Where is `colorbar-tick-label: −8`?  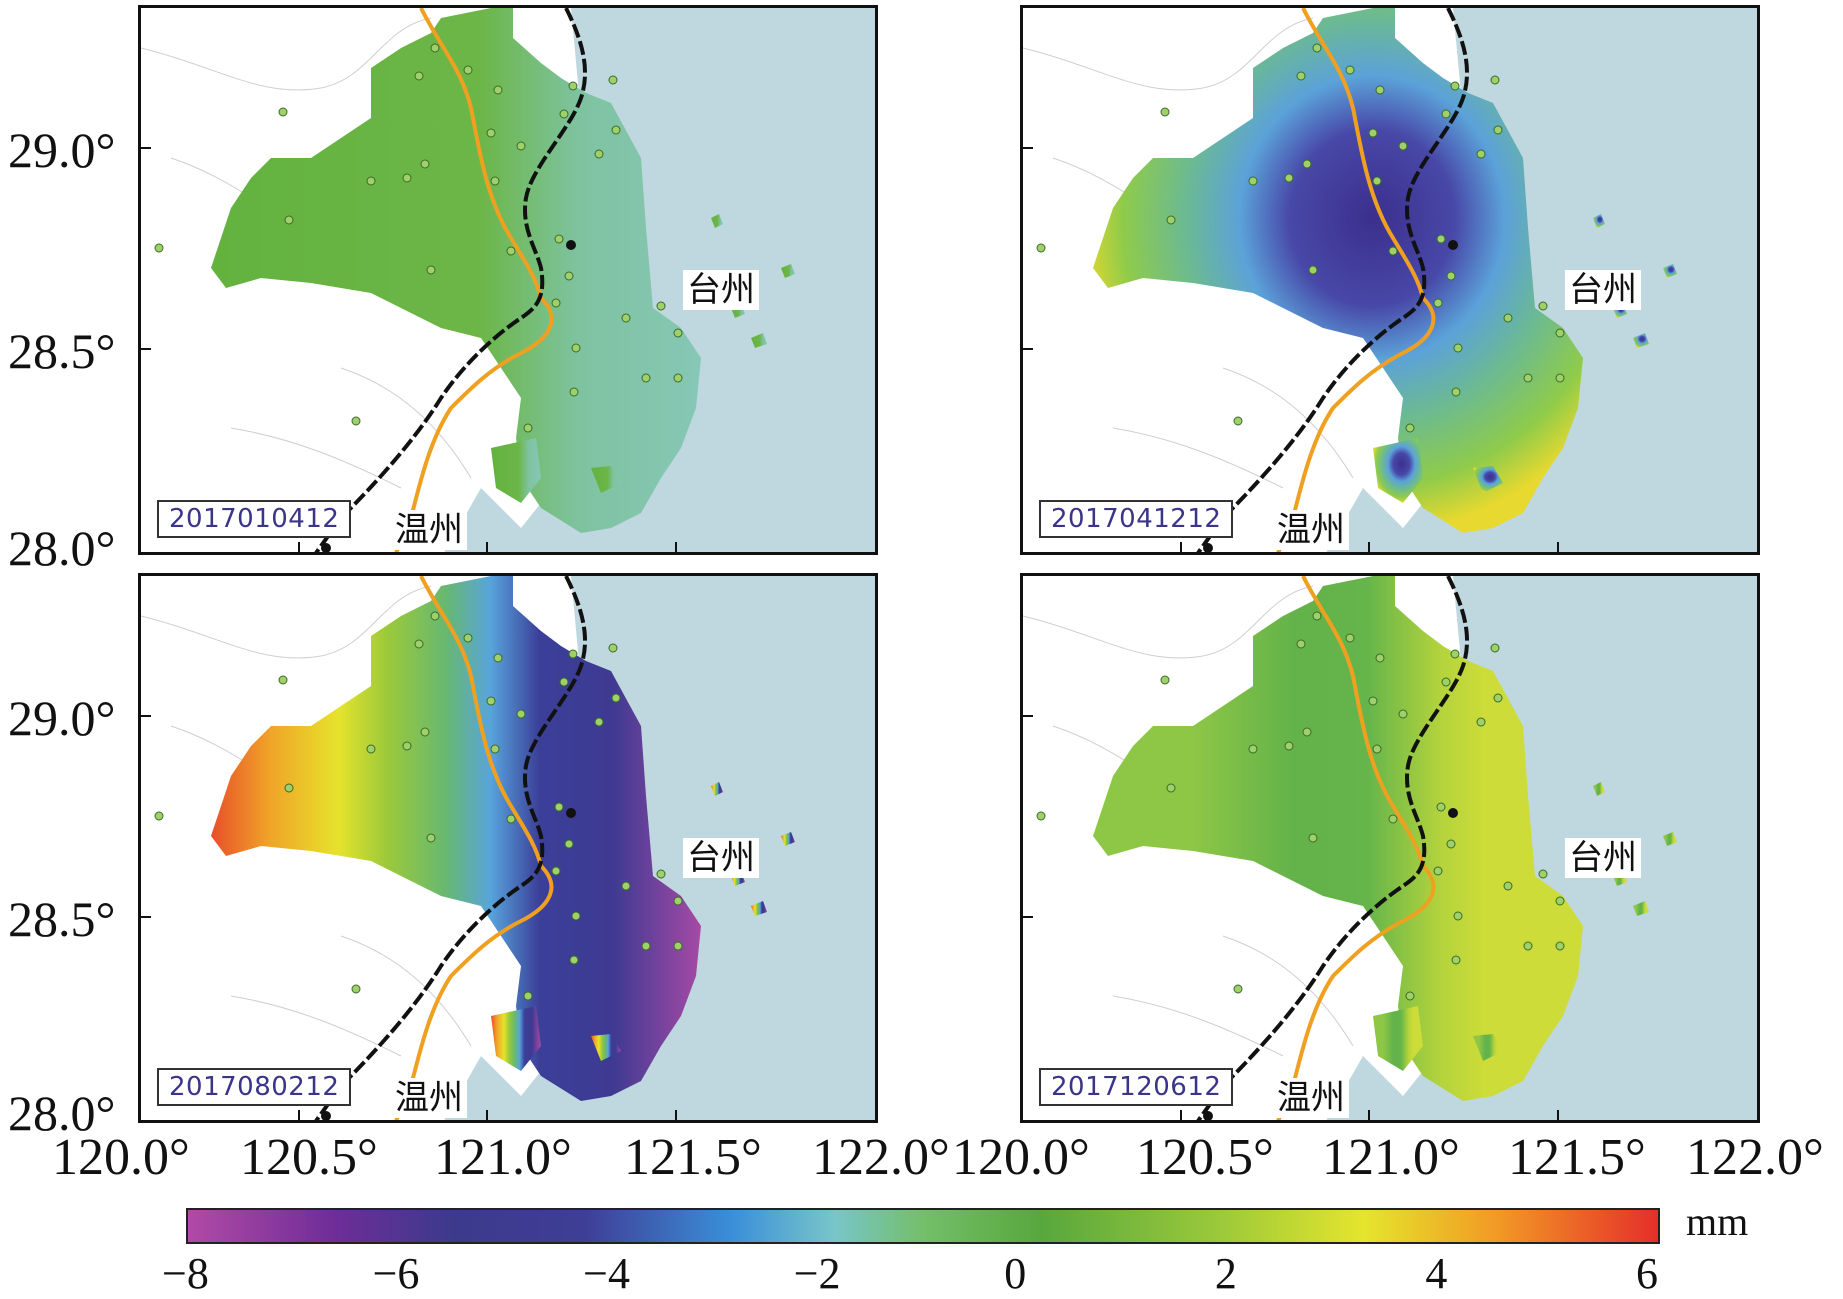 colorbar-tick-label: −8 is located at coordinates (185, 1273).